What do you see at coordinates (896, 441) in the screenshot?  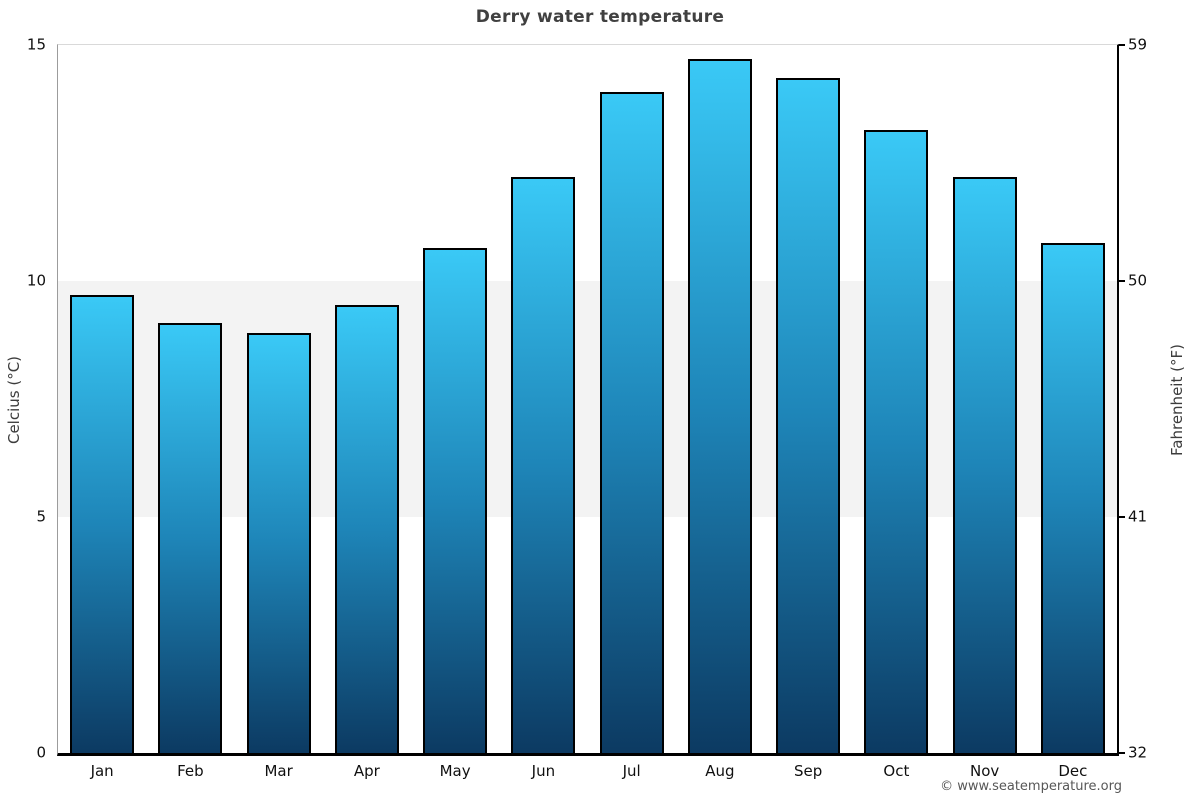 I see `bar-oct` at bounding box center [896, 441].